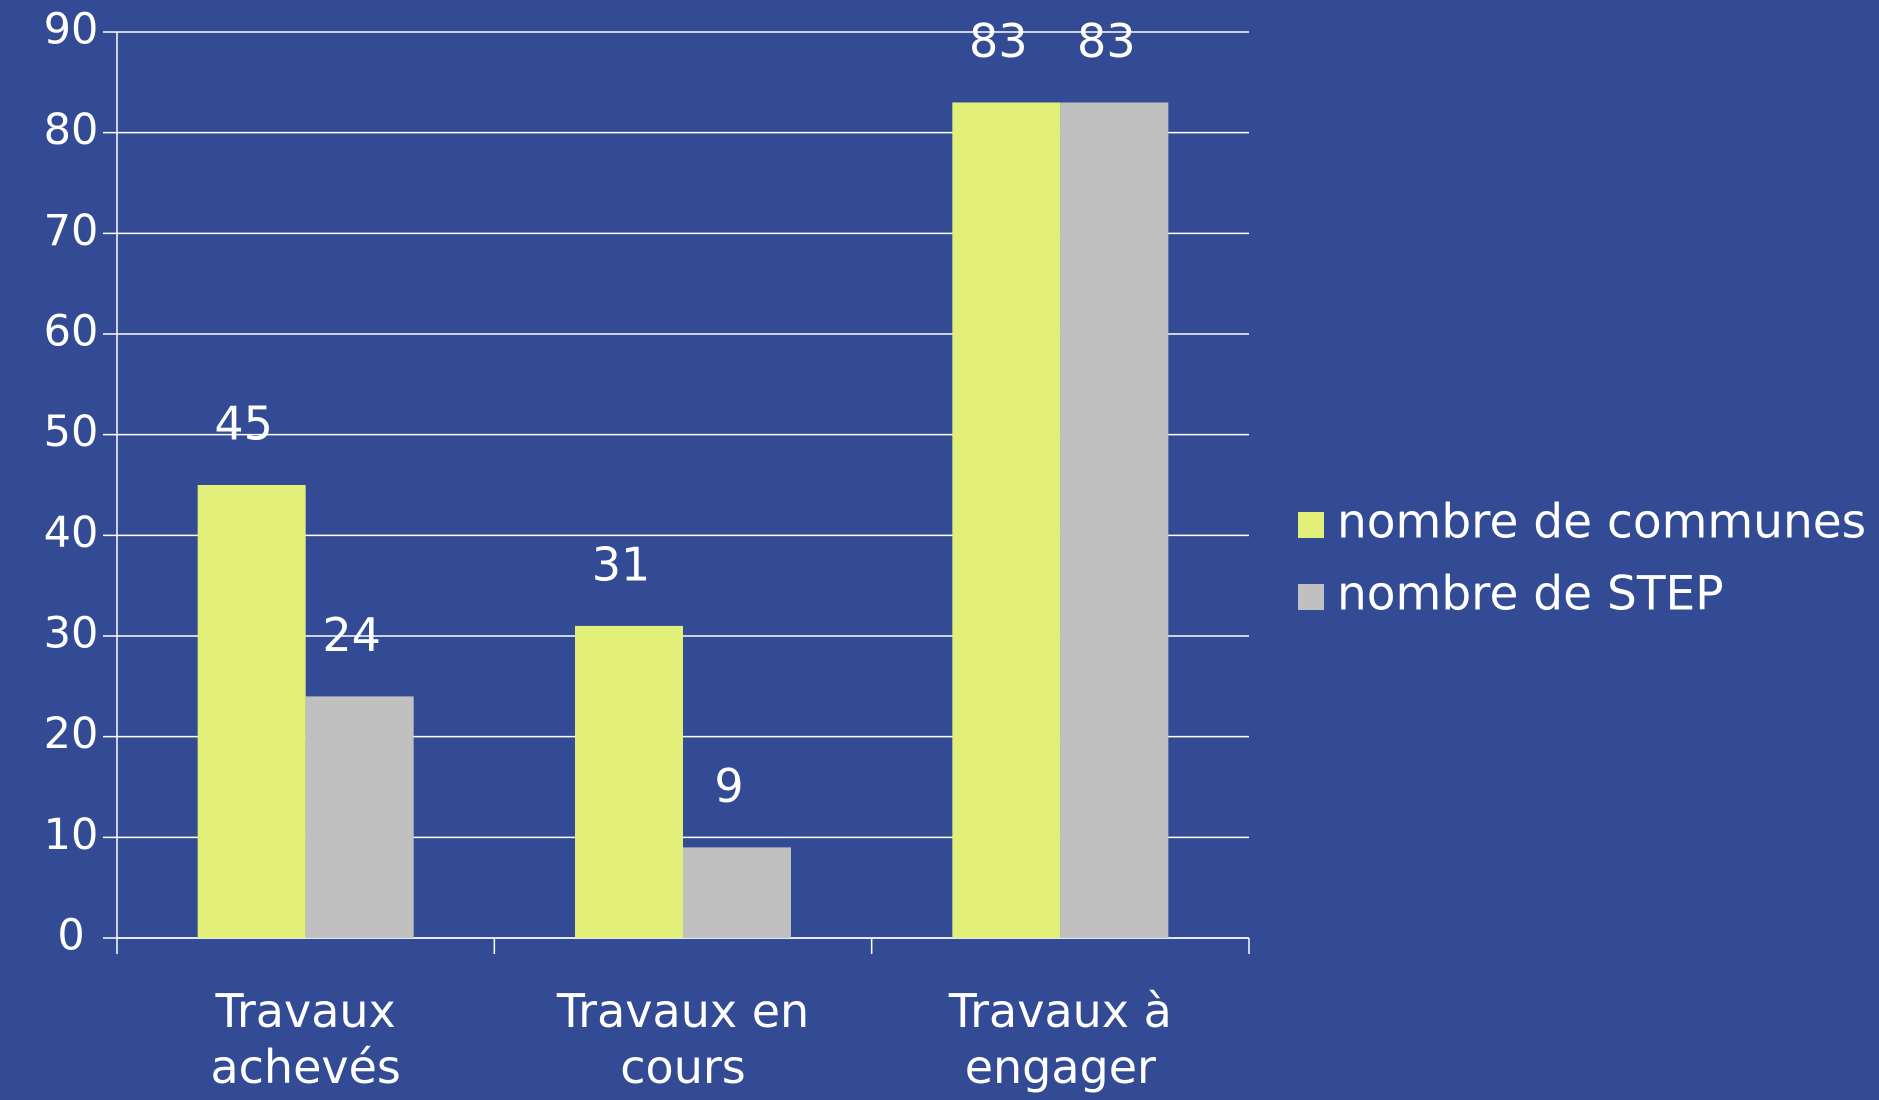  What do you see at coordinates (1530, 594) in the screenshot?
I see `legend-label: nombre de STEP` at bounding box center [1530, 594].